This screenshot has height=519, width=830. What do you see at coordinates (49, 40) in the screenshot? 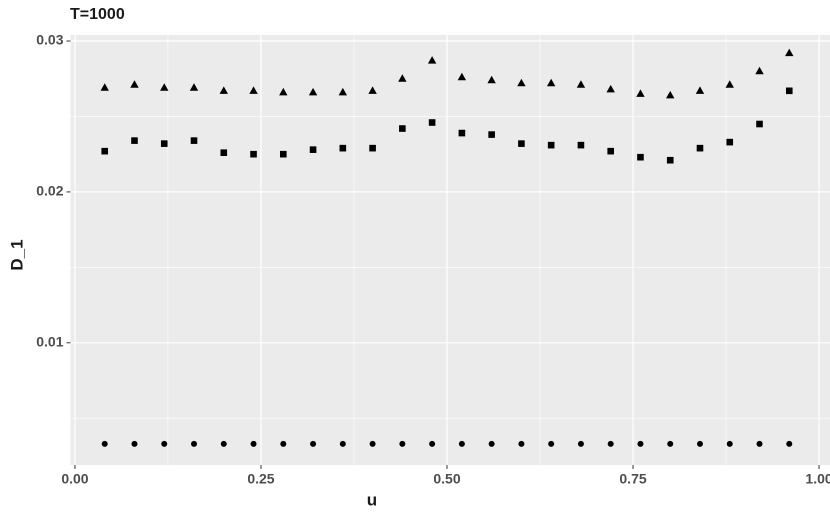
I see `y-tick-label: 0.03` at bounding box center [49, 40].